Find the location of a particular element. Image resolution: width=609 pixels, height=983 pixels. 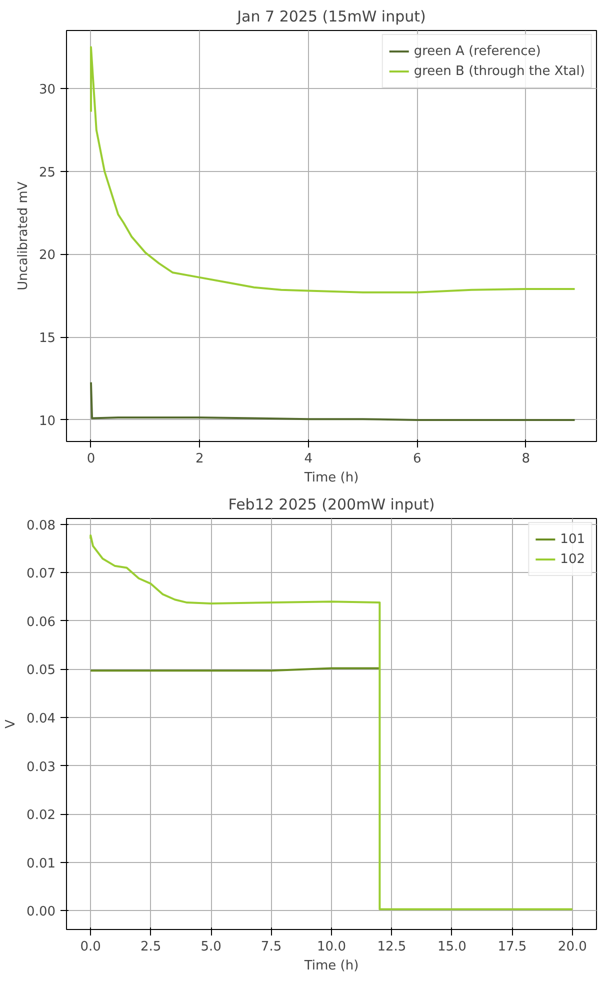

y-tick-label: 15 is located at coordinates (47, 338).